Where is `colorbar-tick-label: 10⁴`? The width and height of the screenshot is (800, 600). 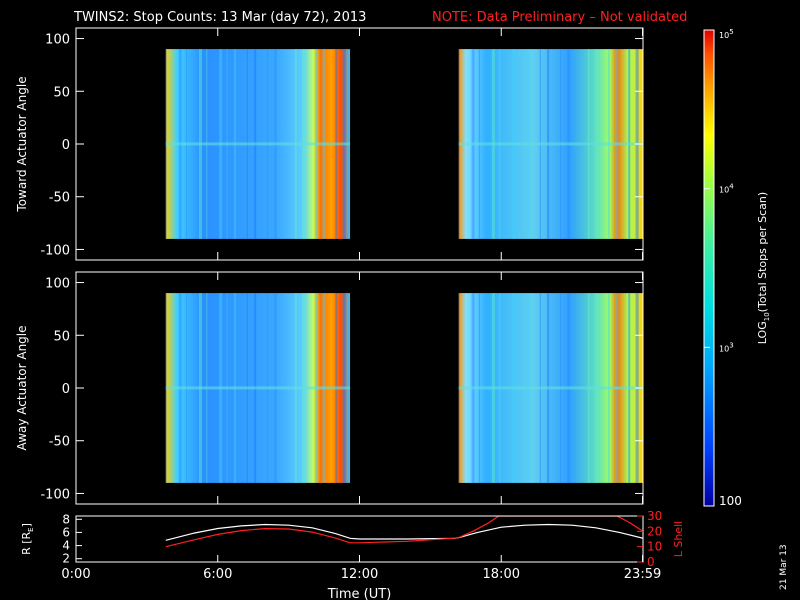
colorbar-tick-label: 10⁴ is located at coordinates (726, 189).